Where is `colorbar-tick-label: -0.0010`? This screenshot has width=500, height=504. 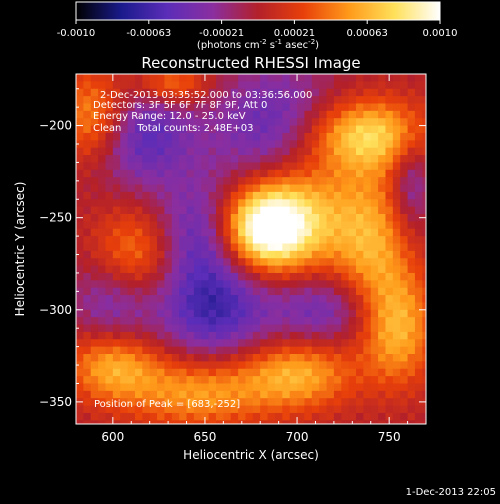
colorbar-tick-label: -0.0010 is located at coordinates (76, 33).